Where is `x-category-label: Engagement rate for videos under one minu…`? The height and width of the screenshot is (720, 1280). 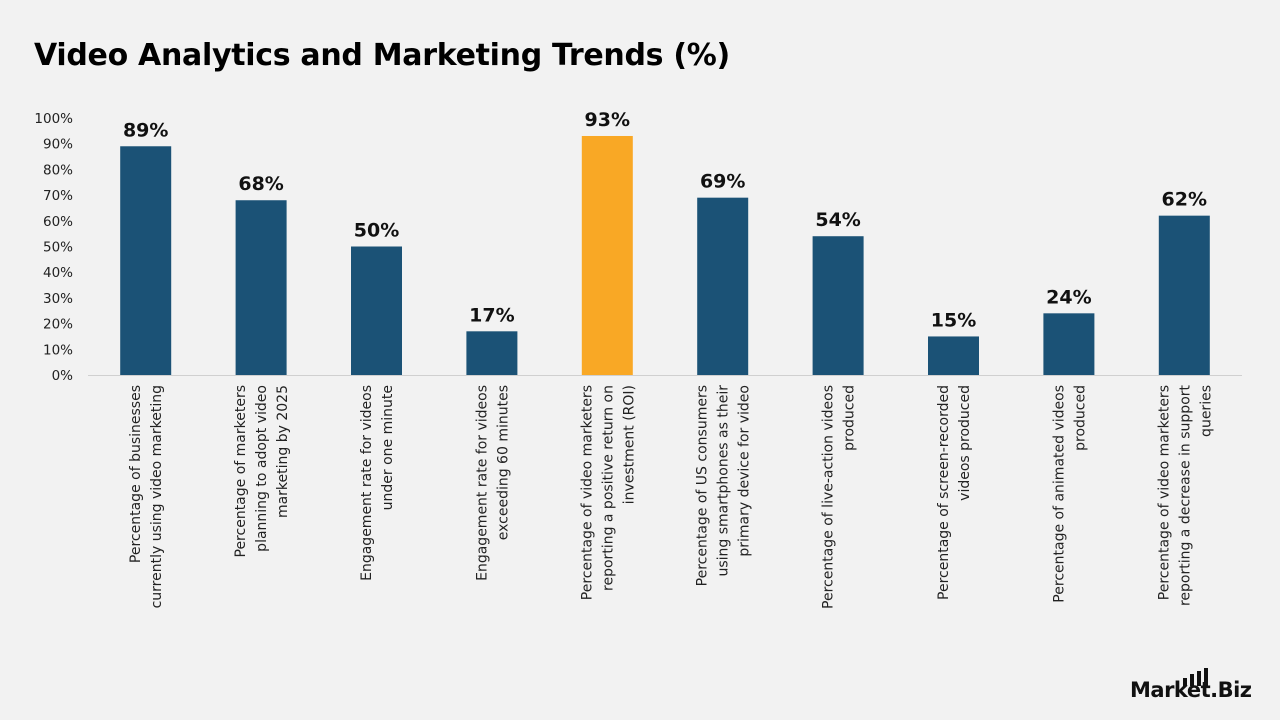 x-category-label: Engagement rate for videos under one minu… is located at coordinates (377, 483).